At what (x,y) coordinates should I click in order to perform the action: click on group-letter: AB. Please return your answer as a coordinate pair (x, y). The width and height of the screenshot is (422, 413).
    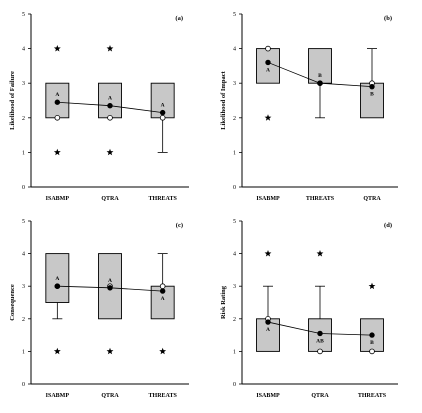
    Looking at the image, I should click on (320, 341).